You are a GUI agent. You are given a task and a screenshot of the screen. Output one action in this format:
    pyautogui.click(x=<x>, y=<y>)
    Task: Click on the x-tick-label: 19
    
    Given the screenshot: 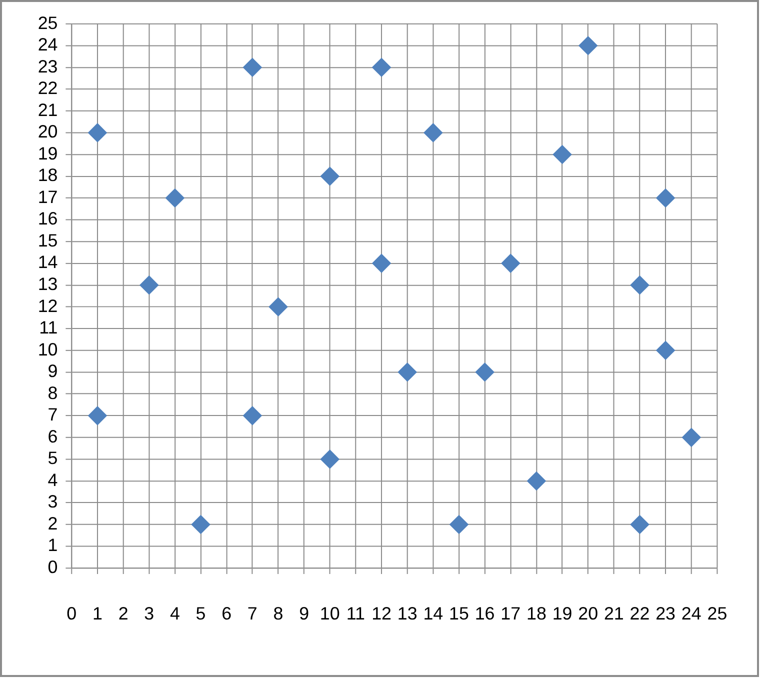 What is the action you would take?
    pyautogui.click(x=562, y=614)
    